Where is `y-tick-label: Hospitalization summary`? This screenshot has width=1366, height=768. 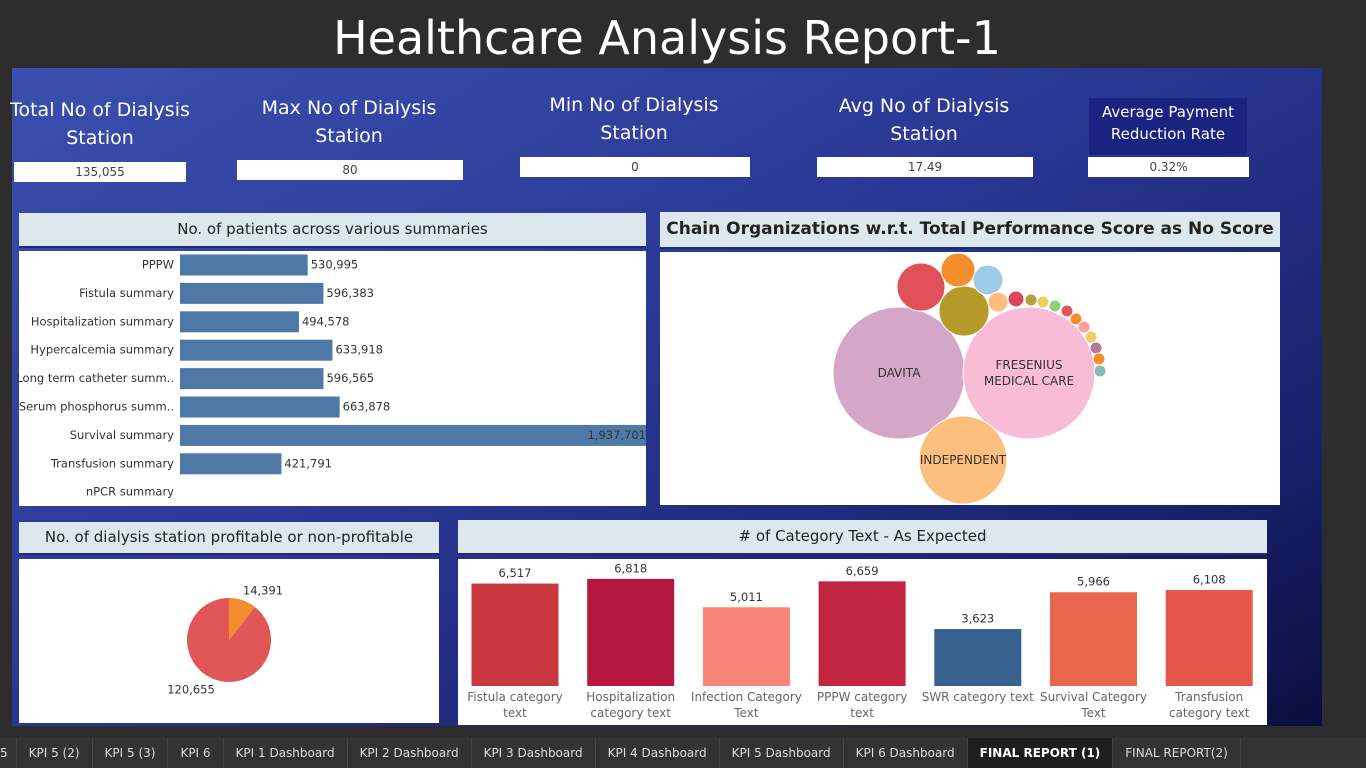
y-tick-label: Hospitalization summary is located at coordinates (102, 321).